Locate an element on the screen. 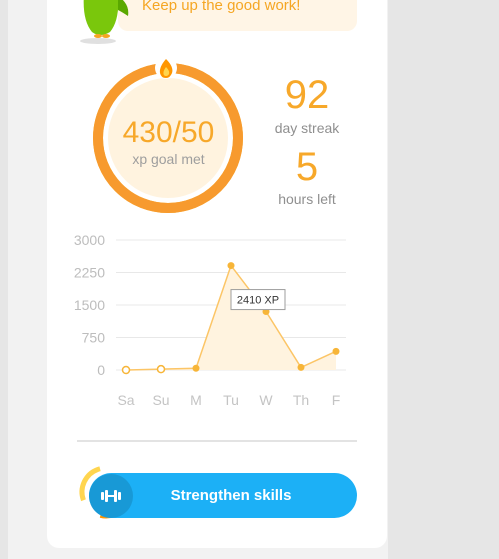 The width and height of the screenshot is (499, 559). hours-left-count: 5 is located at coordinates (307, 167).